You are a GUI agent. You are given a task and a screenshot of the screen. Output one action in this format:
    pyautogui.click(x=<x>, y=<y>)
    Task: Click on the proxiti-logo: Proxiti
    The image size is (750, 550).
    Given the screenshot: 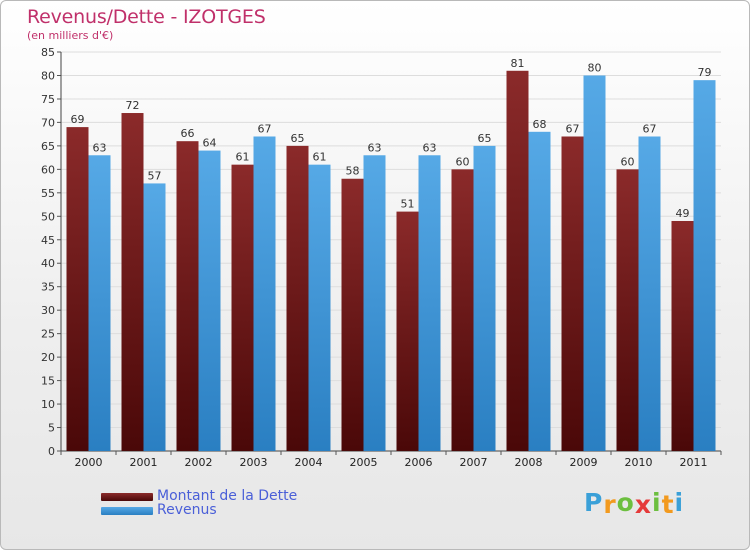 What is the action you would take?
    pyautogui.click(x=634, y=503)
    